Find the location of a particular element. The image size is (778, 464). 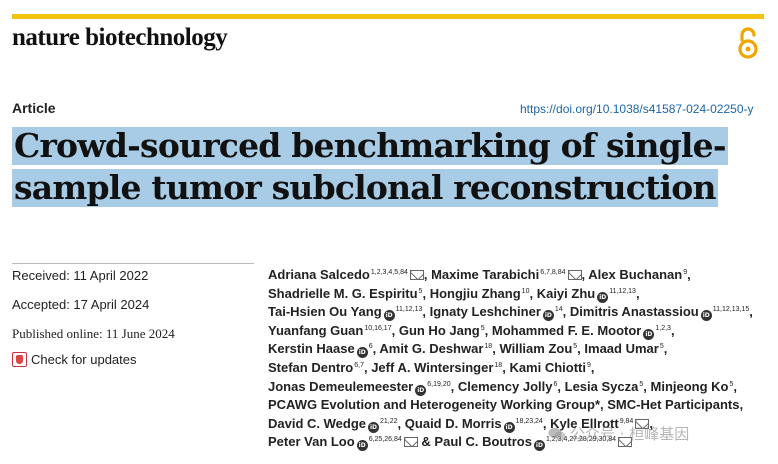

received-date: Received: 11 April 2022 is located at coordinates (80, 275).